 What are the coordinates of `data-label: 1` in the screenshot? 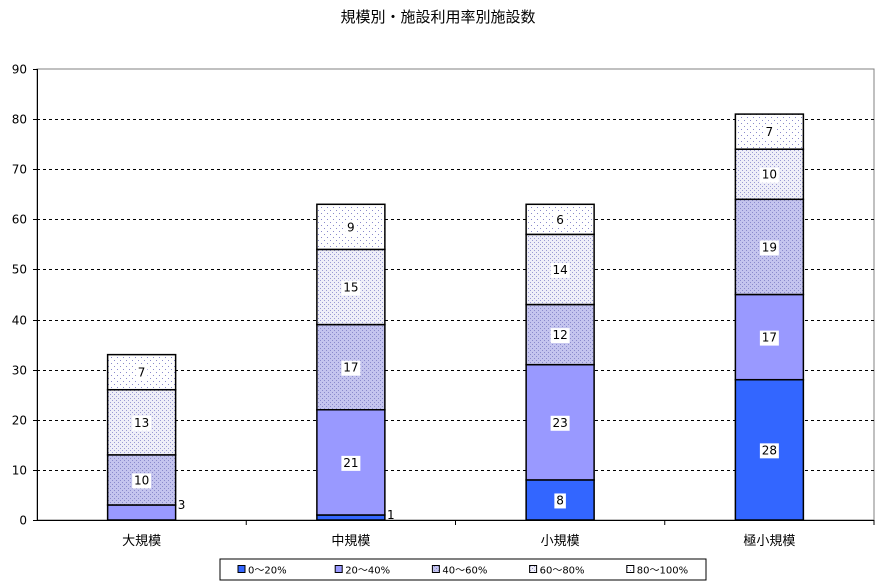 It's located at (391, 515).